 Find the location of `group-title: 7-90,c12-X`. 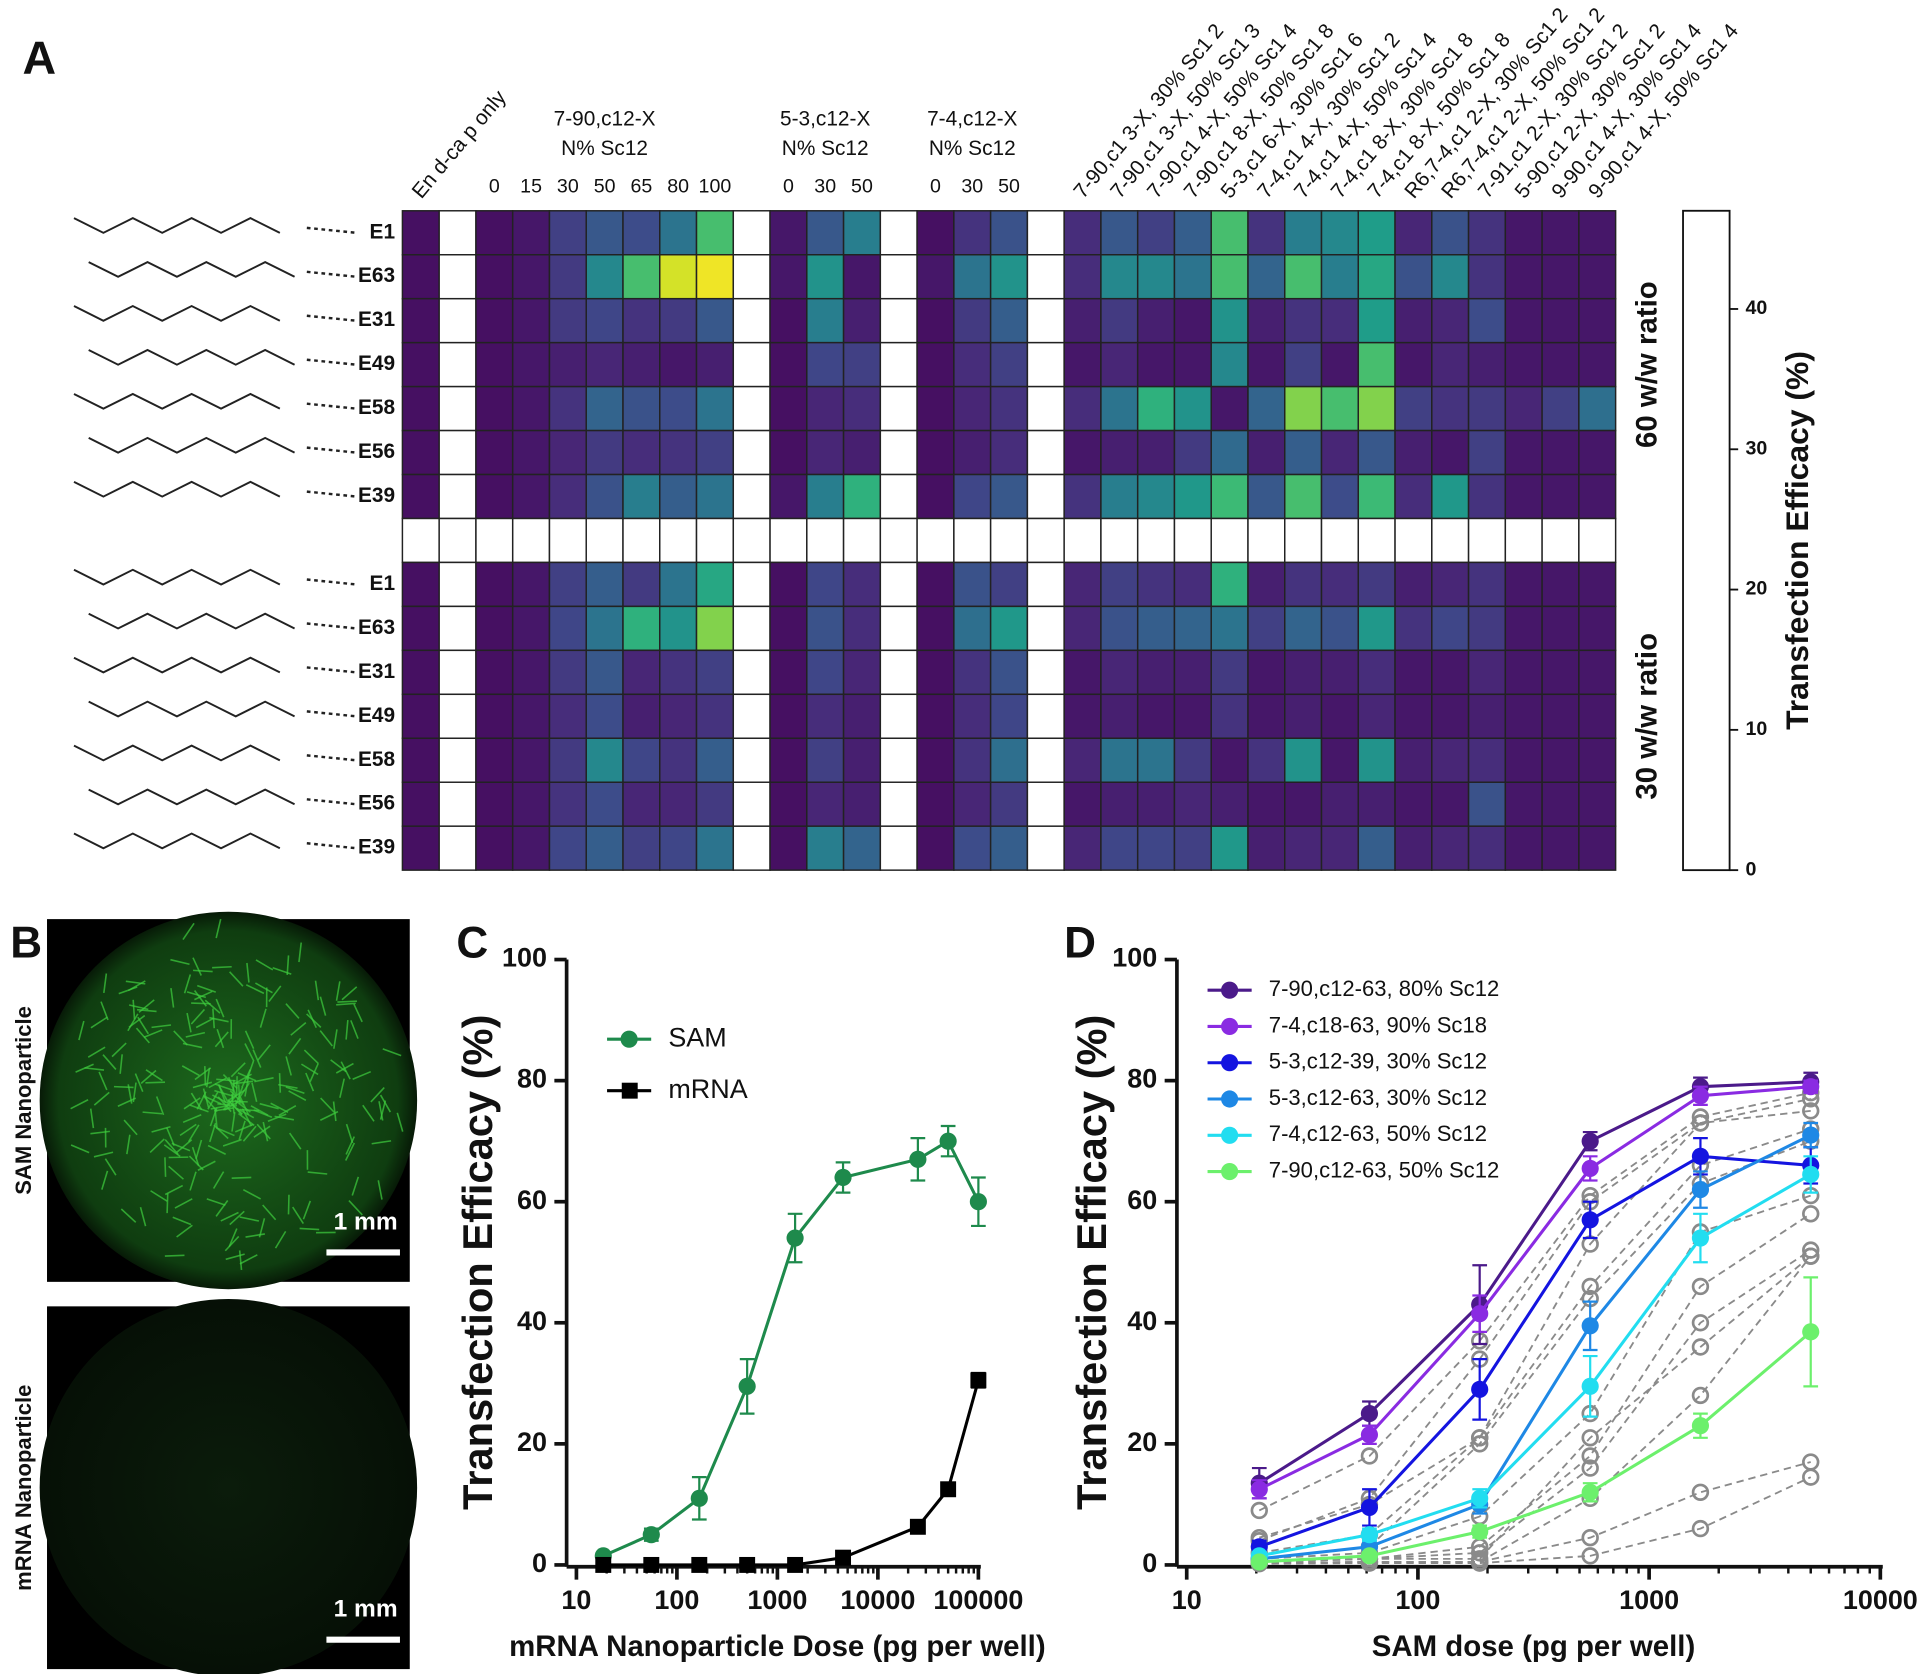

group-title: 7-90,c12-X is located at coordinates (605, 119).